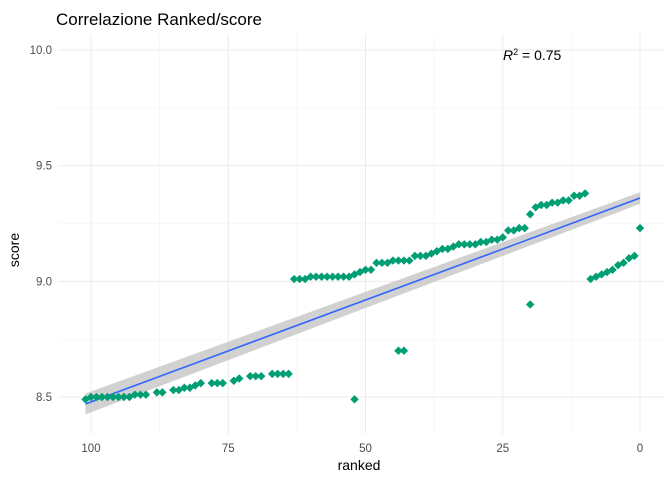 The image size is (672, 480). What do you see at coordinates (44, 398) in the screenshot?
I see `y-tick-label: 8.5` at bounding box center [44, 398].